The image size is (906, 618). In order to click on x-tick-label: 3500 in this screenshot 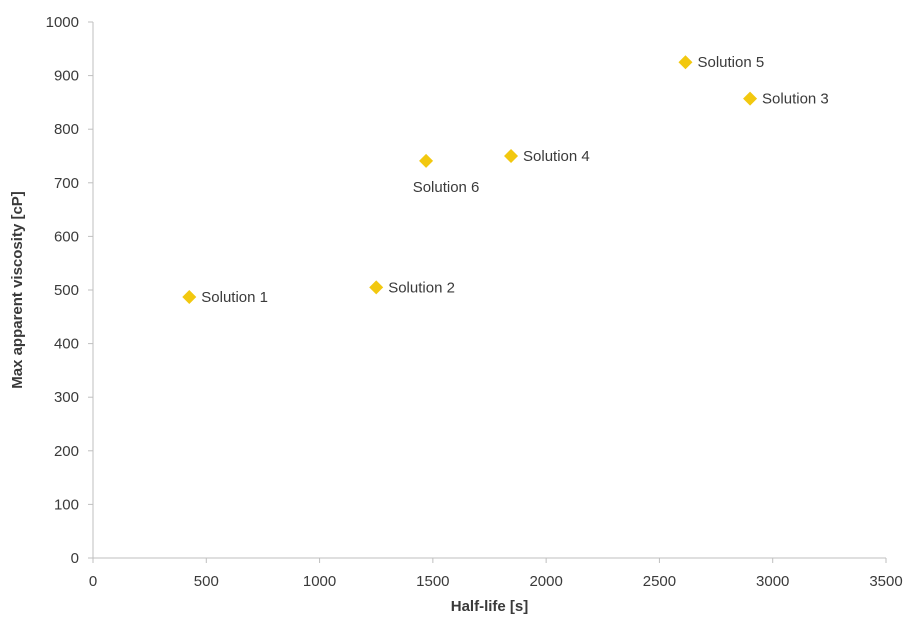, I will do `click(885, 581)`.